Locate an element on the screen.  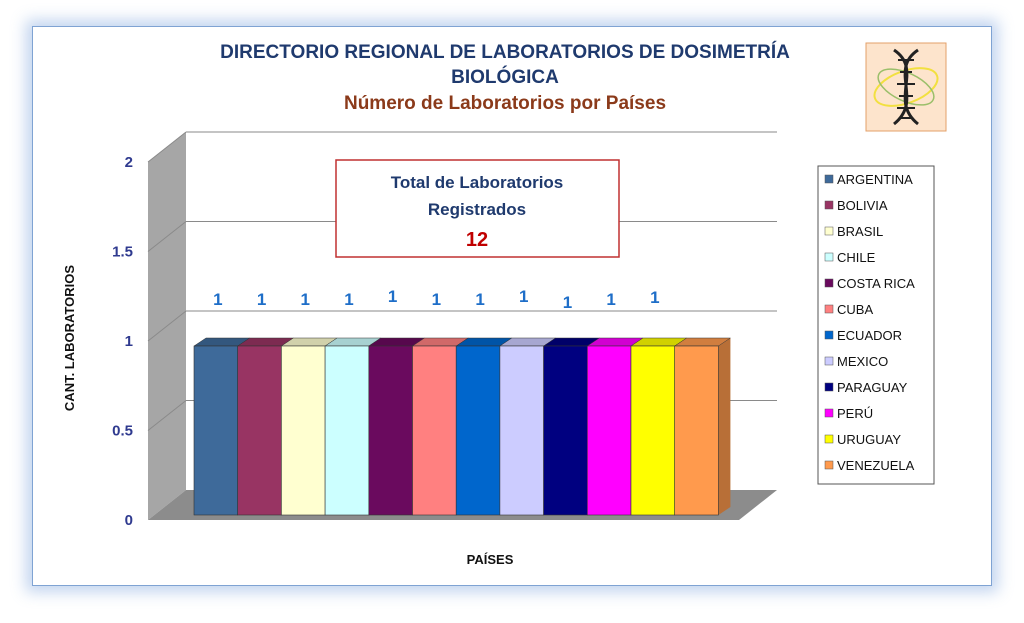
legend-item: BOLIVIA is located at coordinates (856, 205).